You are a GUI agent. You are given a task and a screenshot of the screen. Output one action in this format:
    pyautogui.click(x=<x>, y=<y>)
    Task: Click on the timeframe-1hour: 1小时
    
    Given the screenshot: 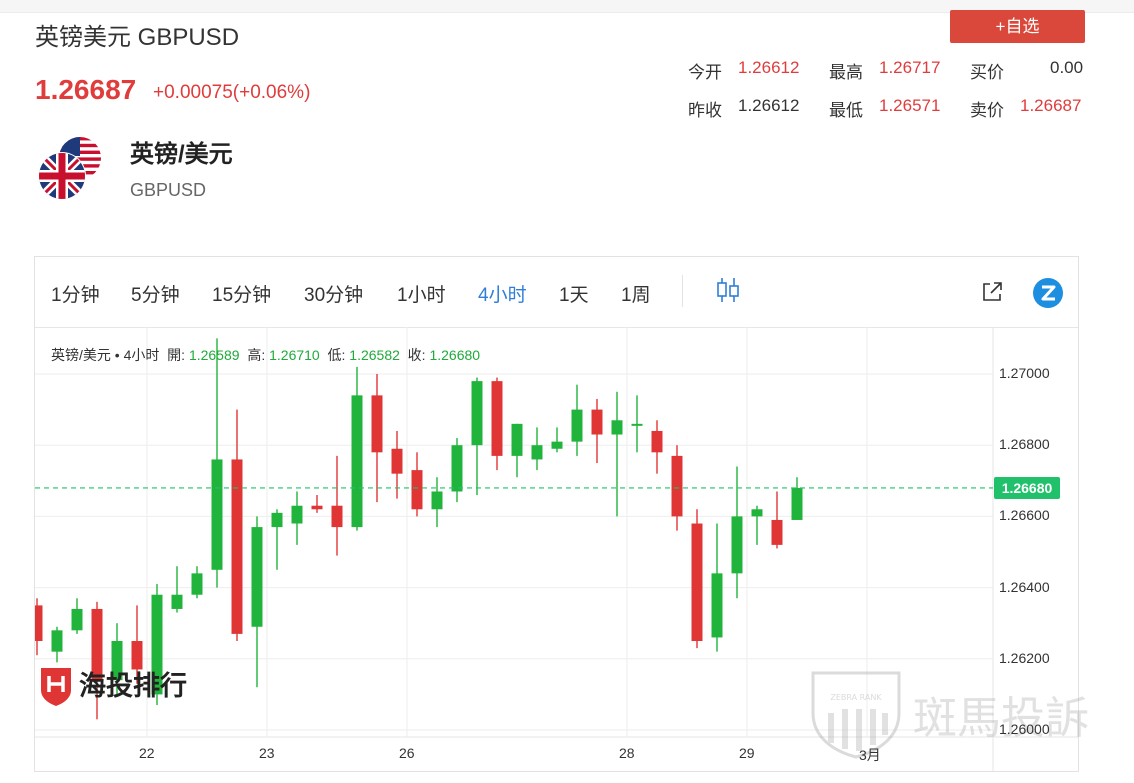 What is the action you would take?
    pyautogui.click(x=421, y=295)
    